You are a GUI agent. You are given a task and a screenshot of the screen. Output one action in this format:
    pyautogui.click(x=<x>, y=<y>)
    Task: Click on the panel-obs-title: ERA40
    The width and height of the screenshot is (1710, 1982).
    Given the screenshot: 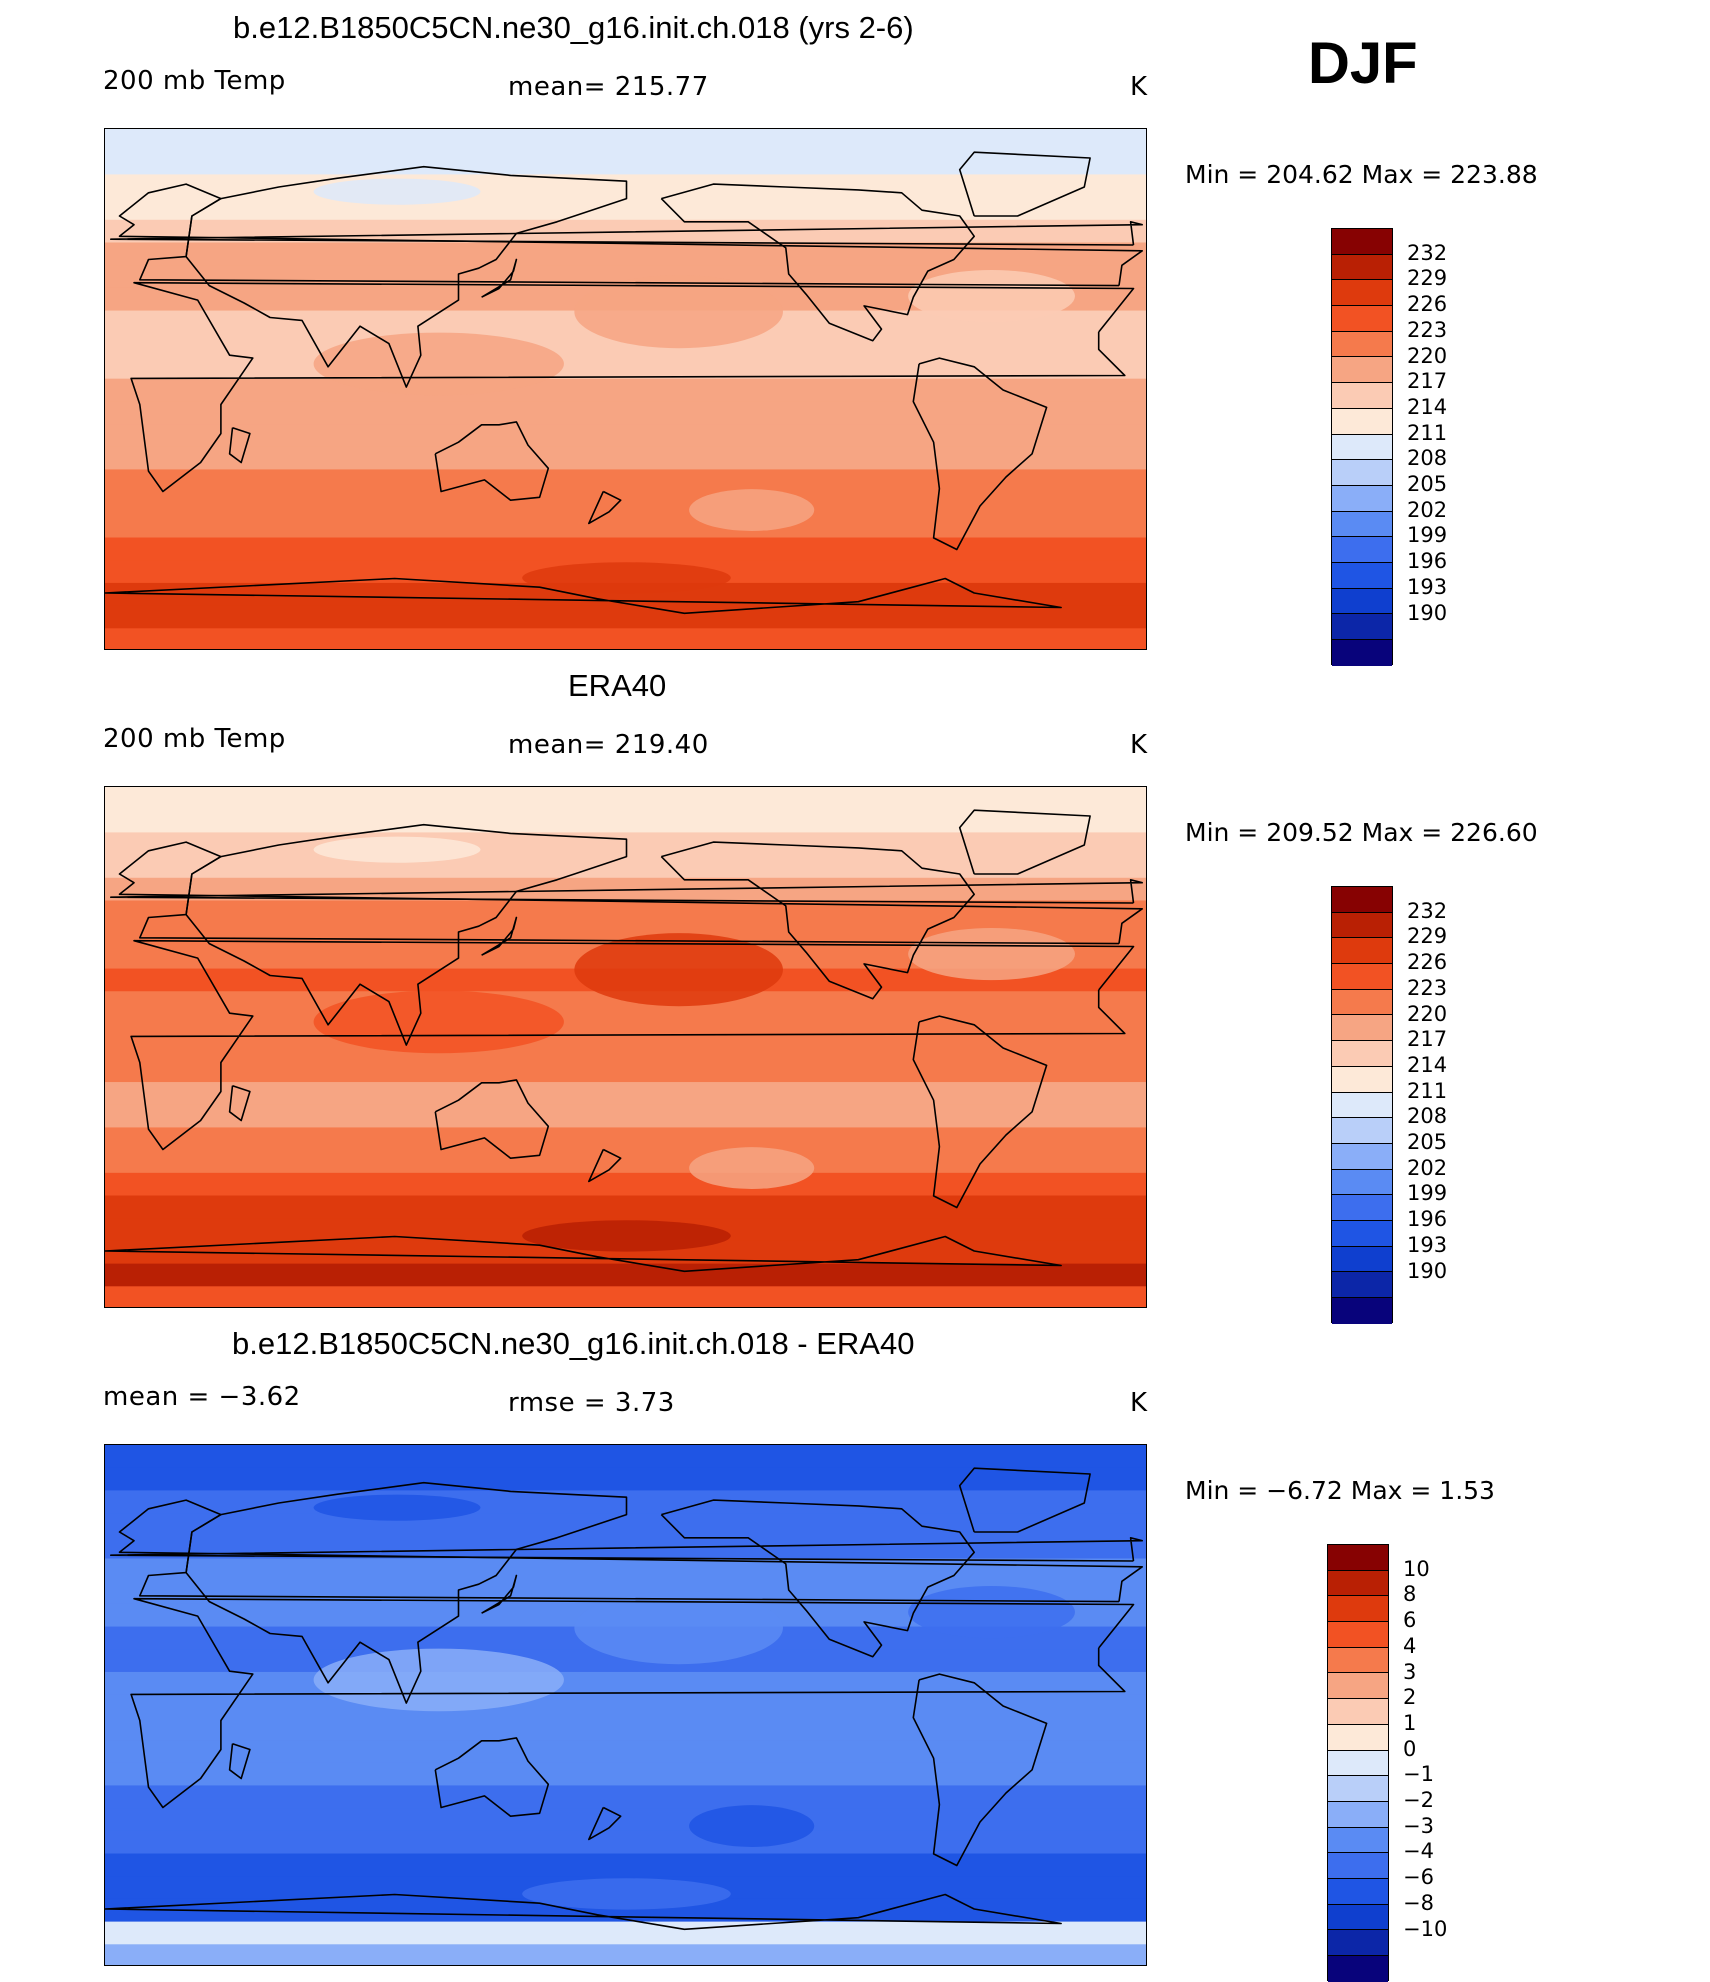 What is the action you would take?
    pyautogui.click(x=617, y=685)
    